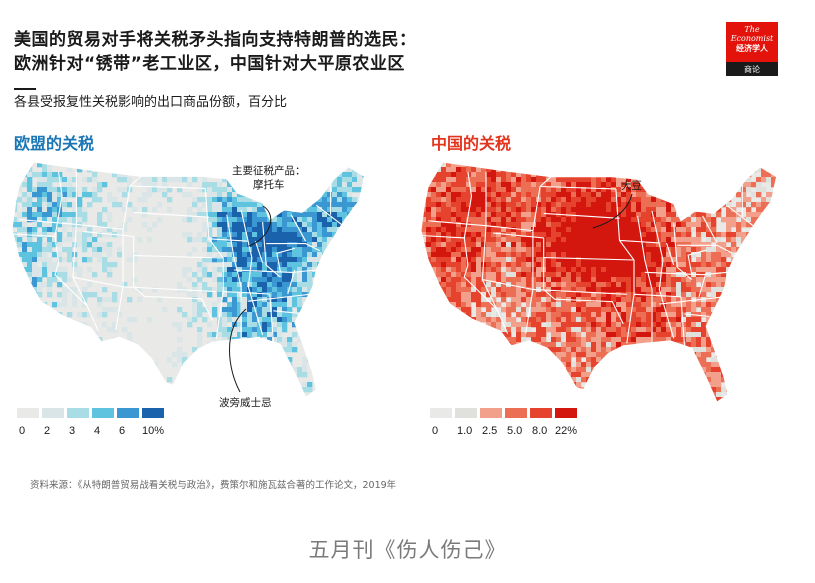 The width and height of the screenshot is (815, 583). What do you see at coordinates (441, 413) in the screenshot?
I see `legend-swatch` at bounding box center [441, 413].